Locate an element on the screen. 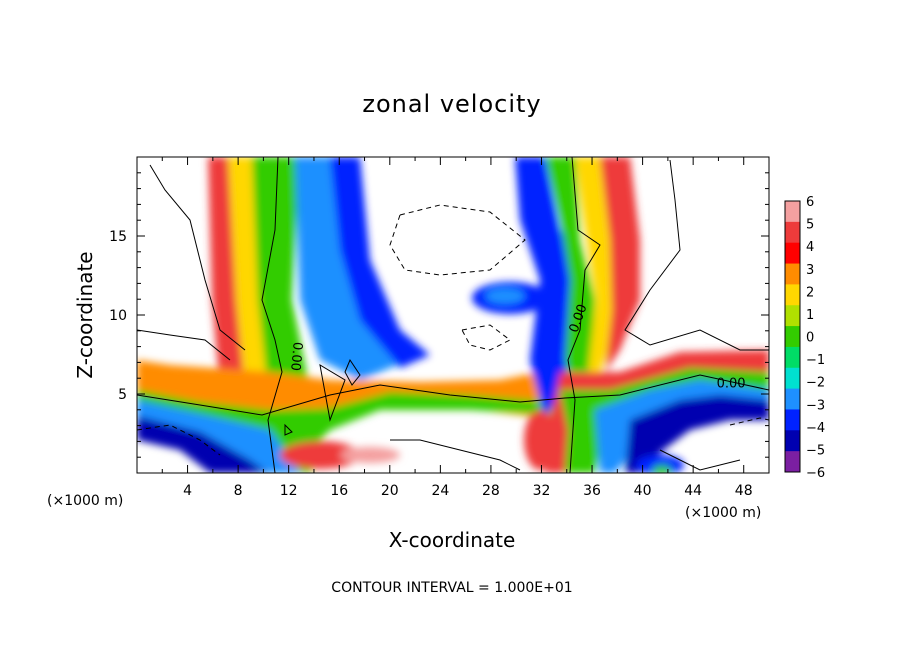  x-tick-label: 28 is located at coordinates (491, 491).